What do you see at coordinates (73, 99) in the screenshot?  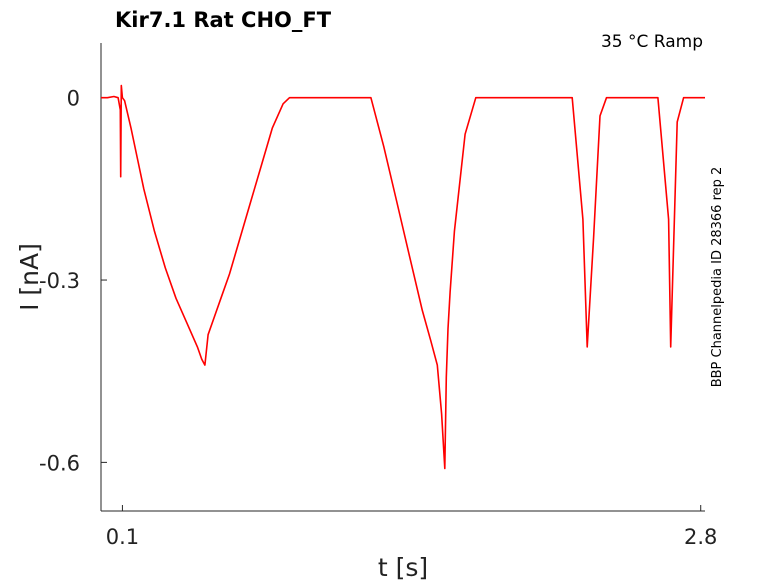 I see `y-tick-label: 0` at bounding box center [73, 99].